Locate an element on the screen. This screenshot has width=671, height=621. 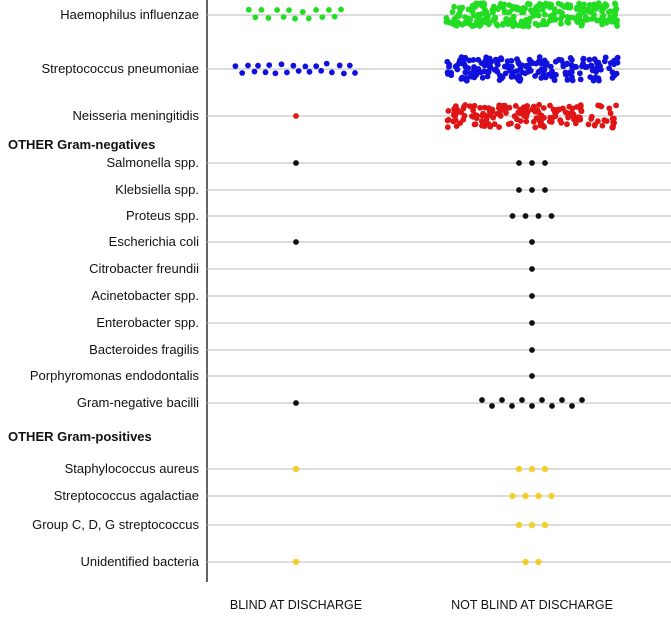
column-label-not-blind: NOT BLIND AT DISCHARGE is located at coordinates (532, 605).